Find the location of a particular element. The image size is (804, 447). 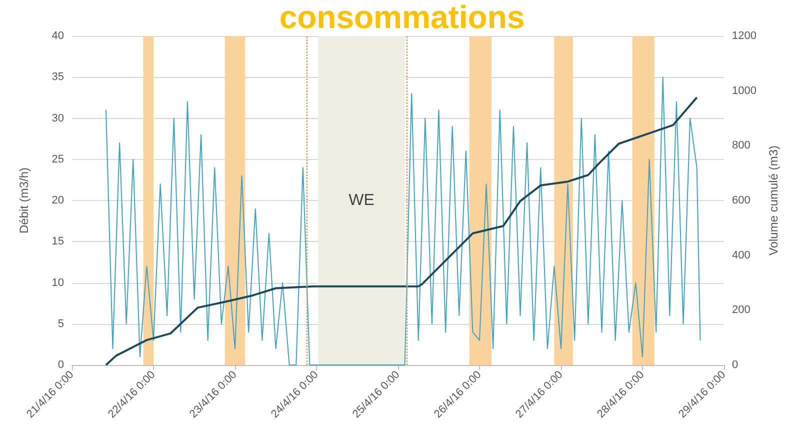

y2-tick-label: 200 is located at coordinates (741, 310).